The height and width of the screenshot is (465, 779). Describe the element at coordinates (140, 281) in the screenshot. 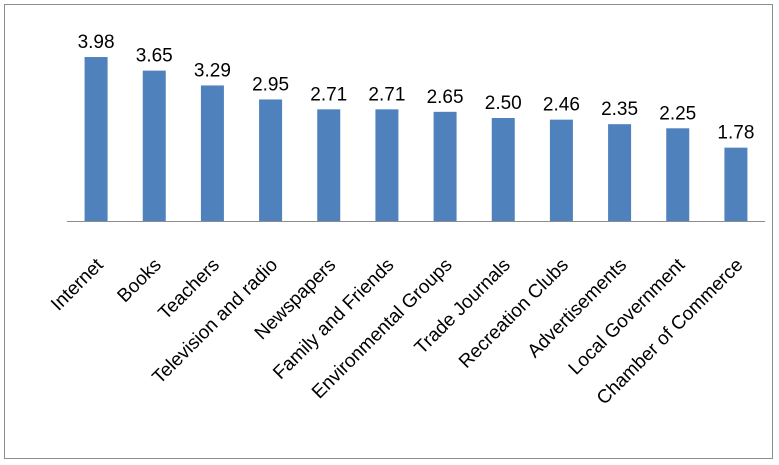

I see `x-tick-label-1: Books` at that location.